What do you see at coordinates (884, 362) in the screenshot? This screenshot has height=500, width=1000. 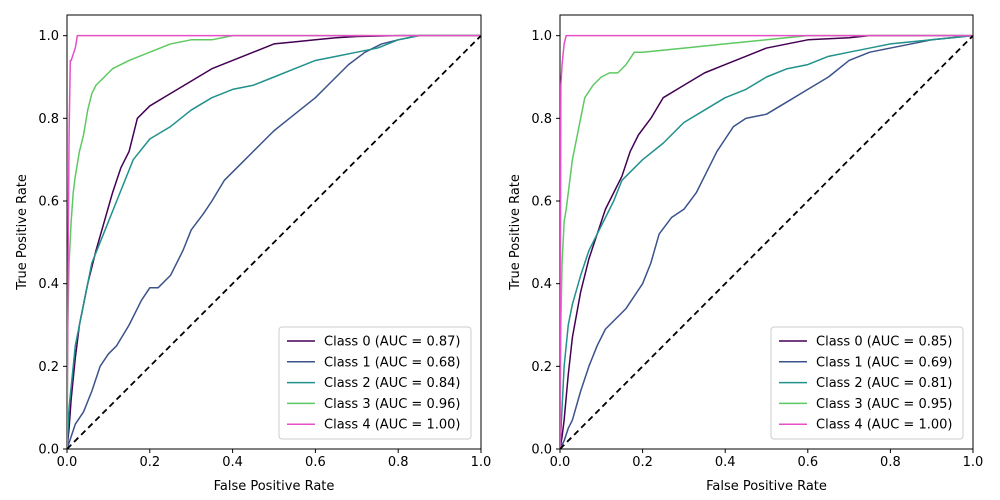 I see `legend-label-class-1: Class 1 (AUC = 0.69)` at bounding box center [884, 362].